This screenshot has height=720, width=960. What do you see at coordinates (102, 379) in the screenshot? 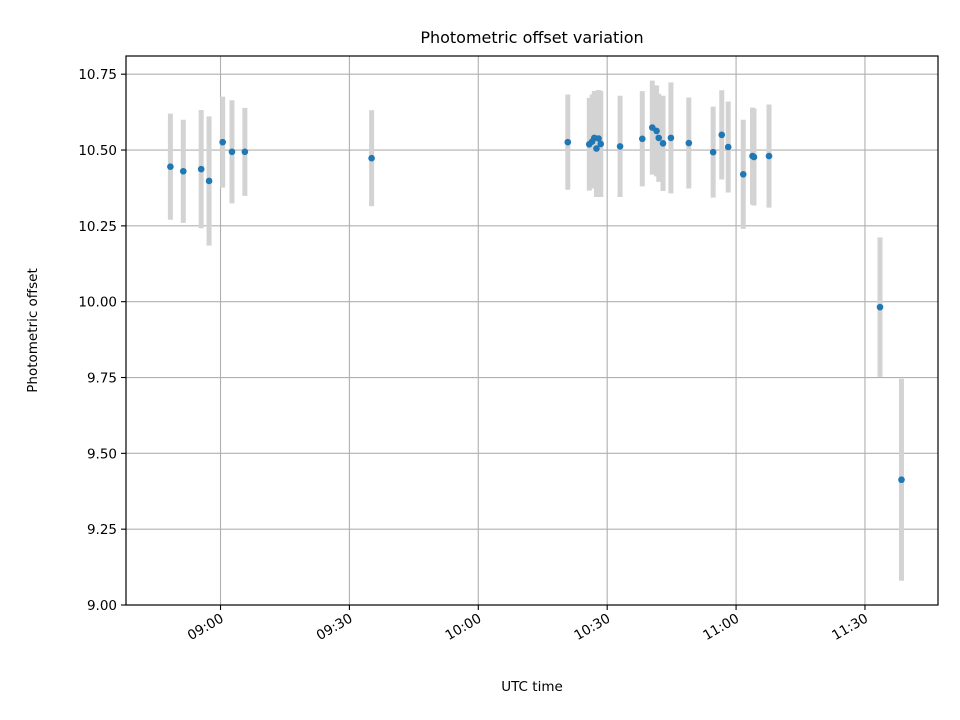
I see `y-tick-label: 9.75` at bounding box center [102, 379].